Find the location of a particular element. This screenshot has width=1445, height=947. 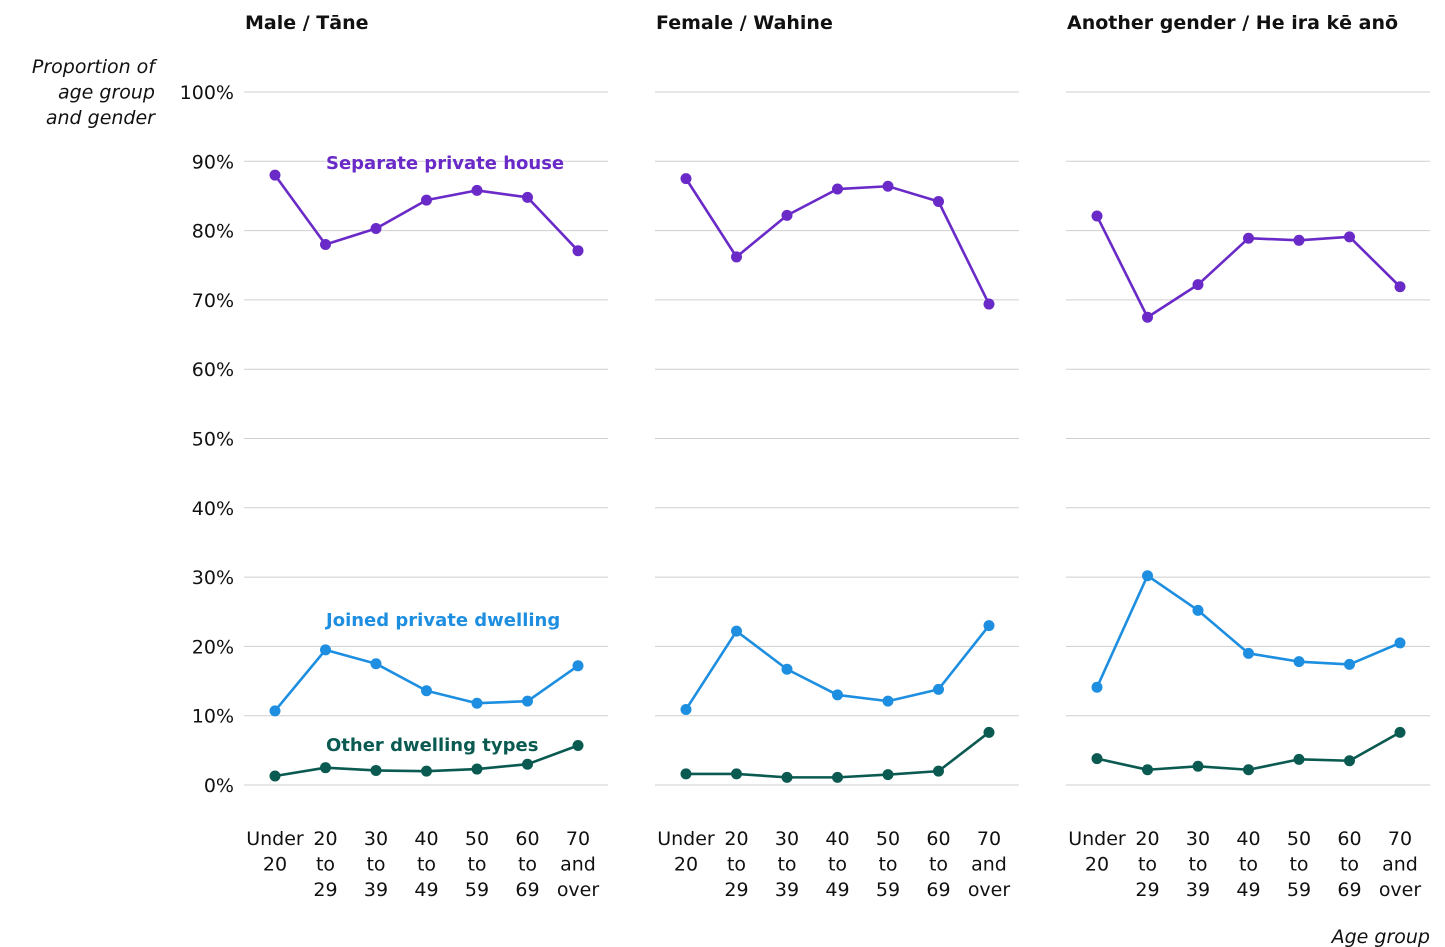

y-tick-label: 10% is located at coordinates (213, 717).